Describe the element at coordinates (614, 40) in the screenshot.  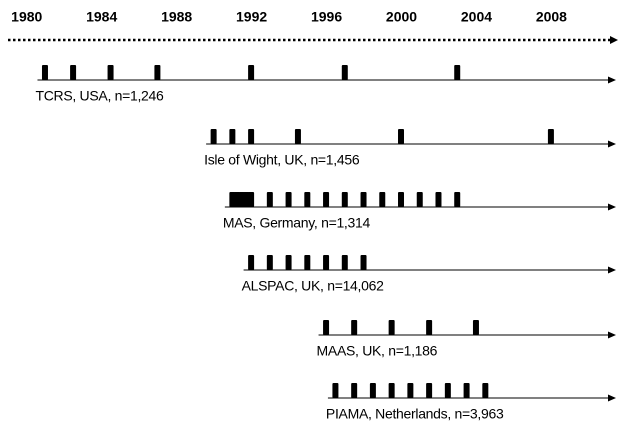
I see `axis-arrow` at that location.